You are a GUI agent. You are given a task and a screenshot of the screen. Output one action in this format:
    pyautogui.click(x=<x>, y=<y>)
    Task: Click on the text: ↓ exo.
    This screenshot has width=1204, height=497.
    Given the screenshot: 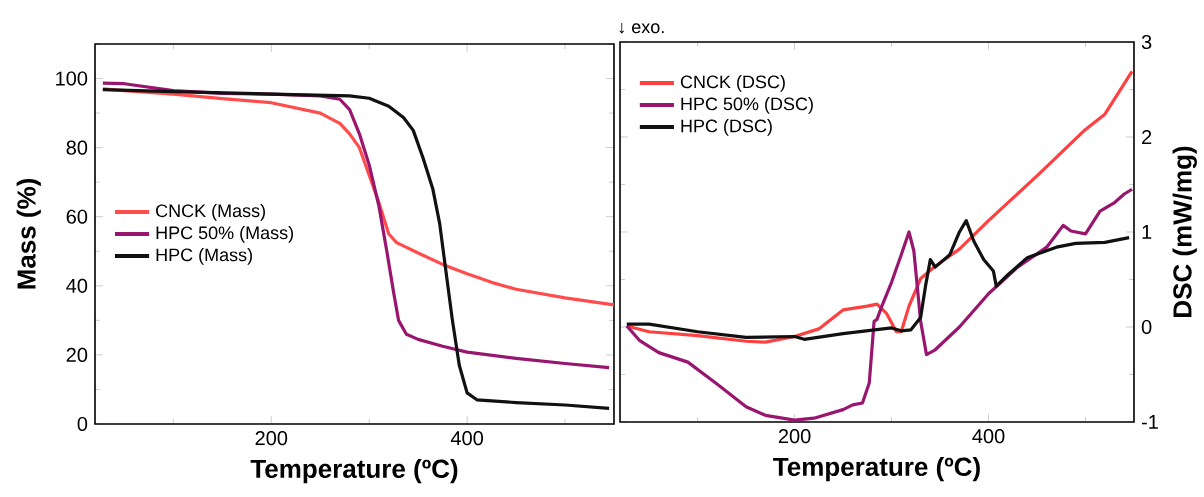 What is the action you would take?
    pyautogui.click(x=641, y=28)
    